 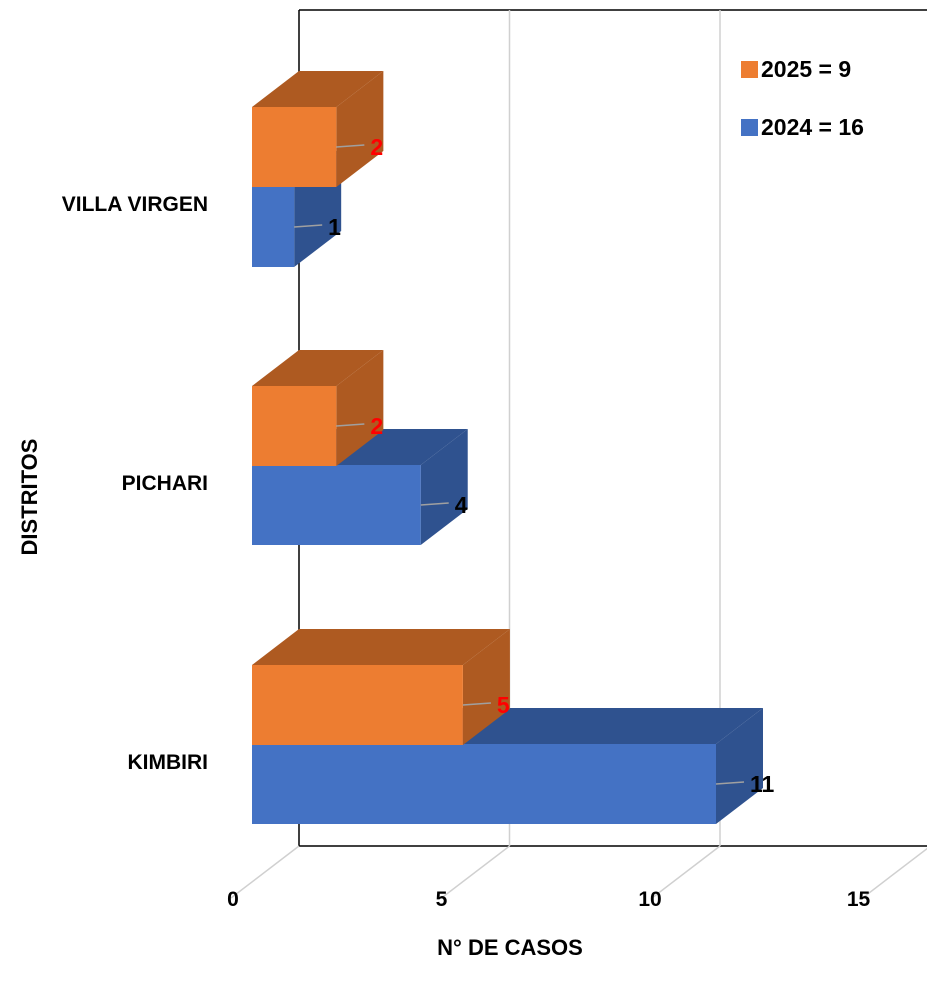 I want to click on data-label: 4, so click(x=461, y=505).